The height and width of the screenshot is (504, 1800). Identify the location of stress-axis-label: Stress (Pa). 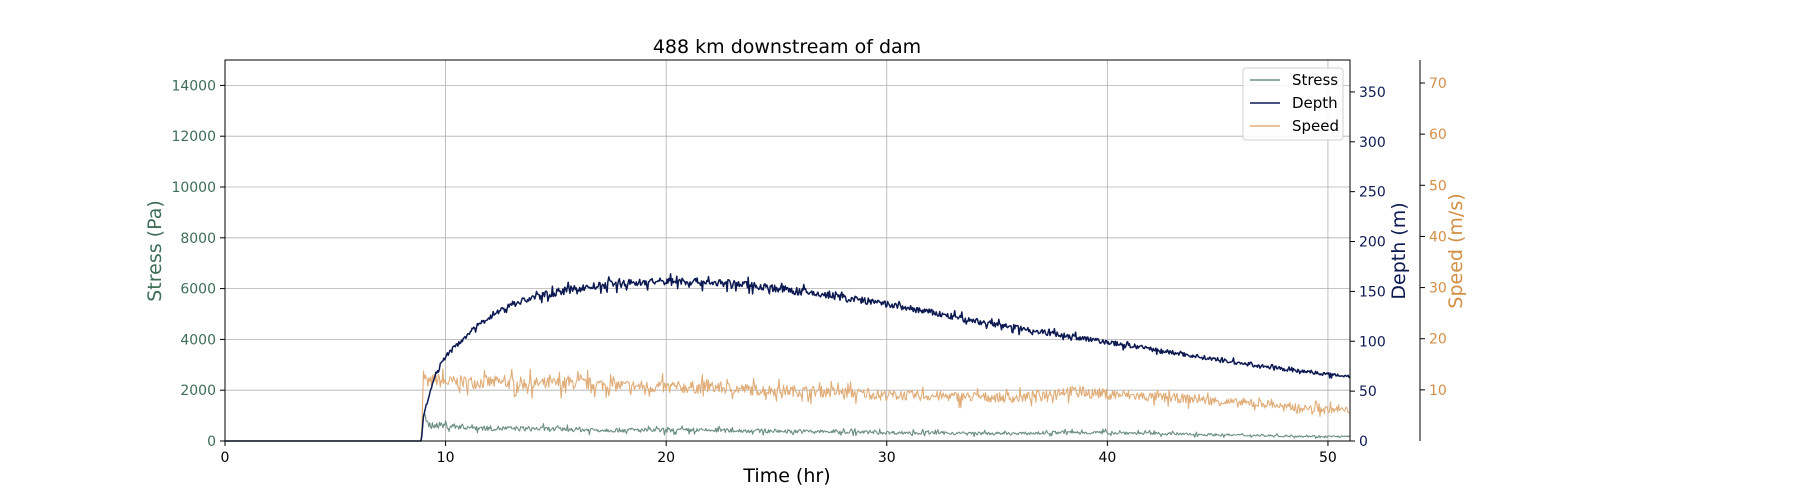
(155, 251).